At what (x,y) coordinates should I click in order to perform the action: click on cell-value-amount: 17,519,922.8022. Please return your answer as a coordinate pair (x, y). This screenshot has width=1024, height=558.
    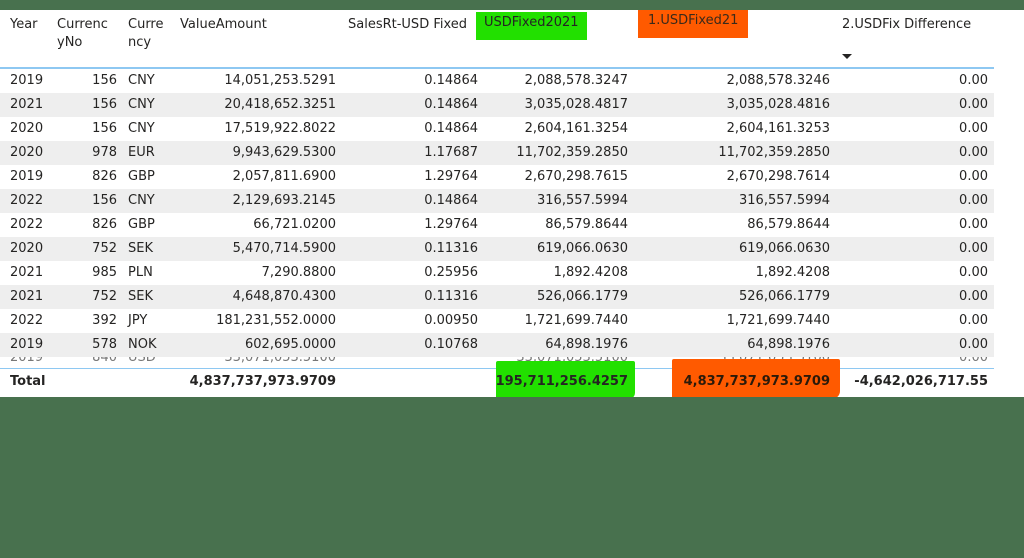
    Looking at the image, I should click on (280, 128).